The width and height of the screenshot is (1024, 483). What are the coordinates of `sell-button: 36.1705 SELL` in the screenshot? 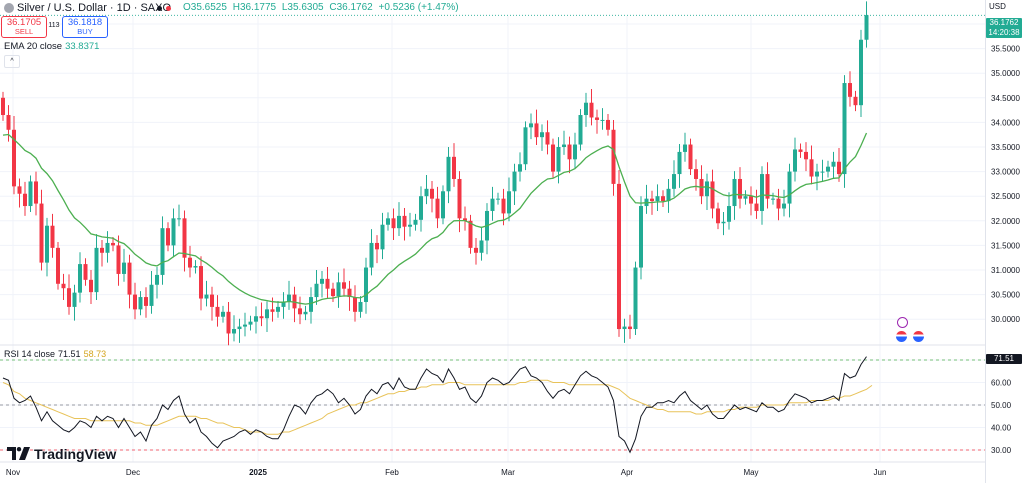 It's located at (24, 27).